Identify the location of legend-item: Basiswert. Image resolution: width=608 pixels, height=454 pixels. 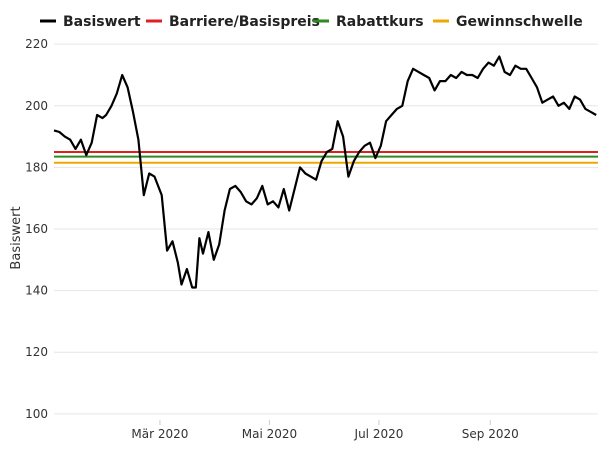
(90, 22).